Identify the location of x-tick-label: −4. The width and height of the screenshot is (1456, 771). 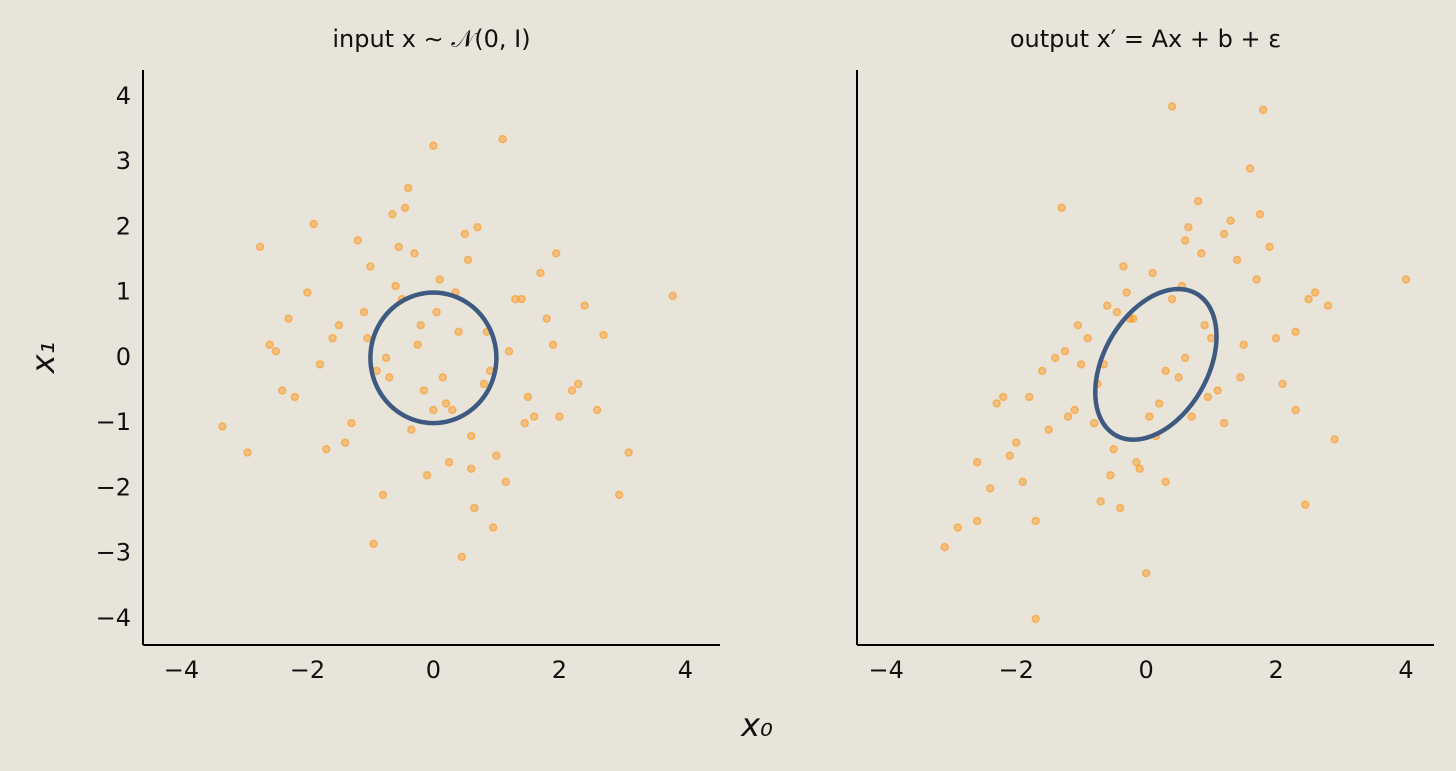
(181, 670).